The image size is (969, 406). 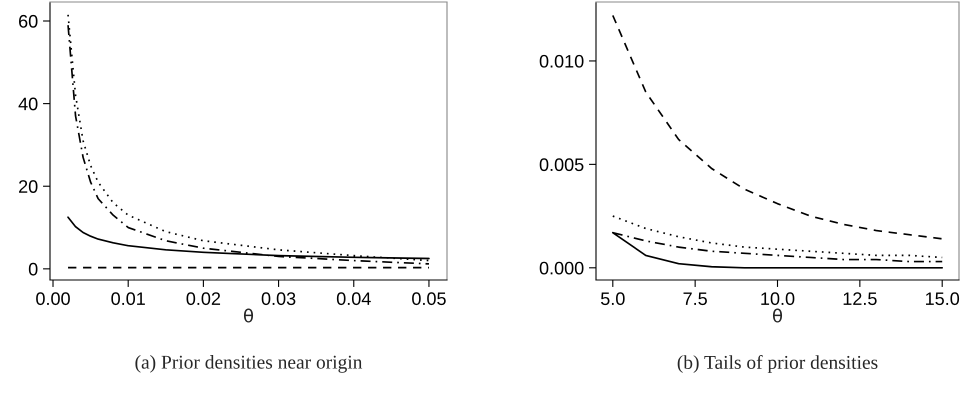 I want to click on x-tick-label: 10.0, so click(x=777, y=299).